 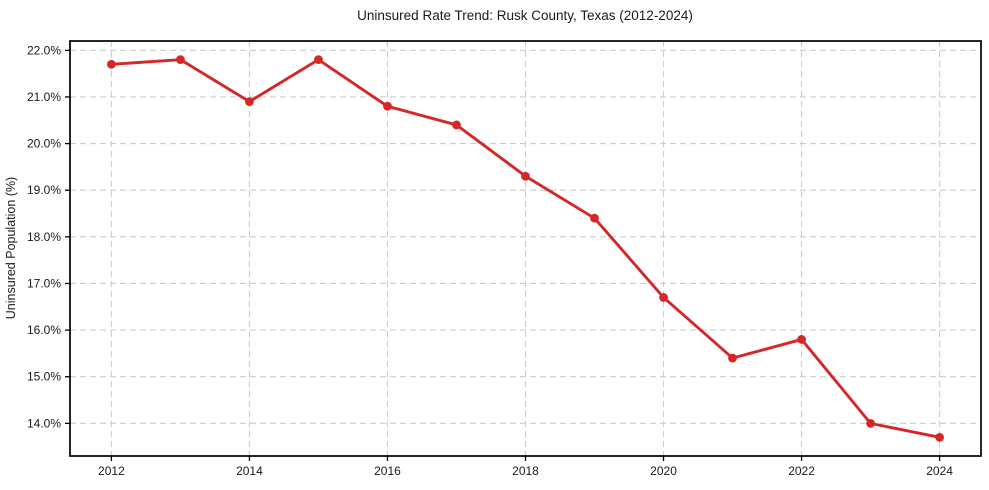 What do you see at coordinates (111, 471) in the screenshot?
I see `x-tick-label: 2012` at bounding box center [111, 471].